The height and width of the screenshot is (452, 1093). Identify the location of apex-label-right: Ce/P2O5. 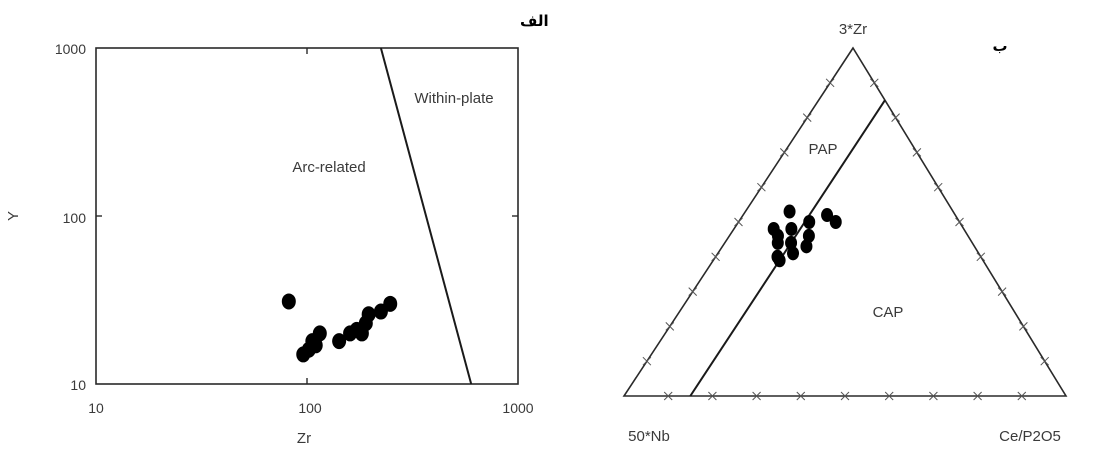
(1030, 436).